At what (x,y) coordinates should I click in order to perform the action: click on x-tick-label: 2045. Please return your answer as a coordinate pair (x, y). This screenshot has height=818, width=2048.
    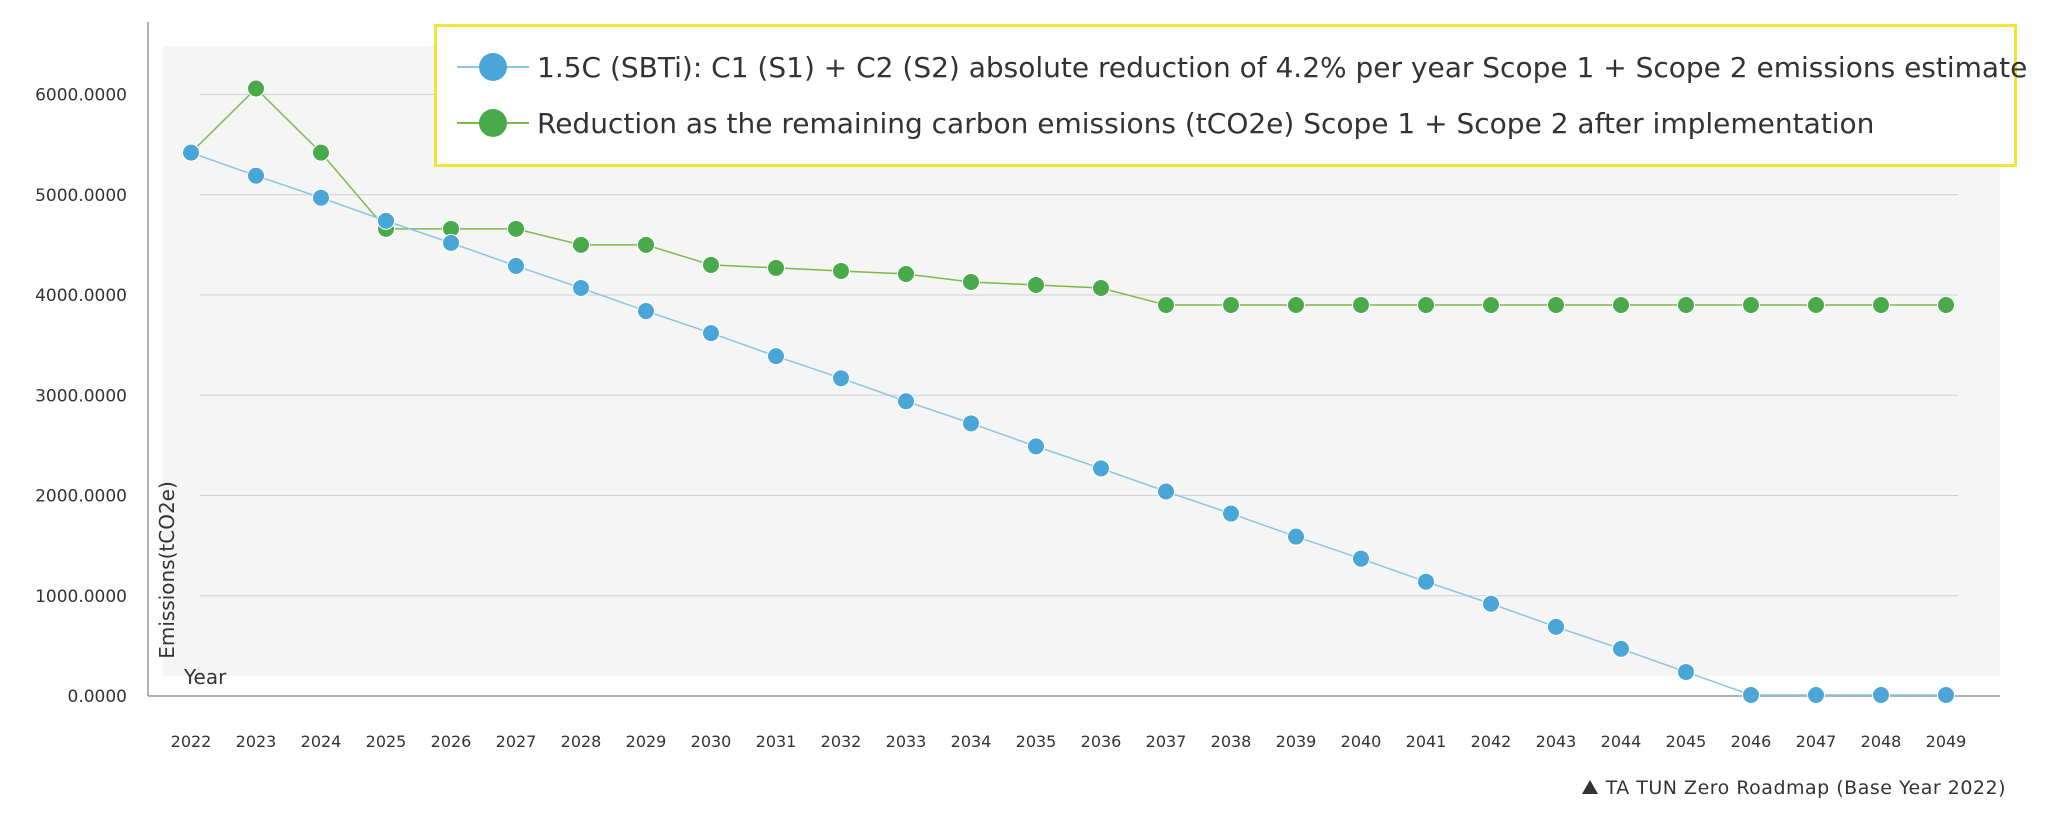
    Looking at the image, I should click on (1686, 741).